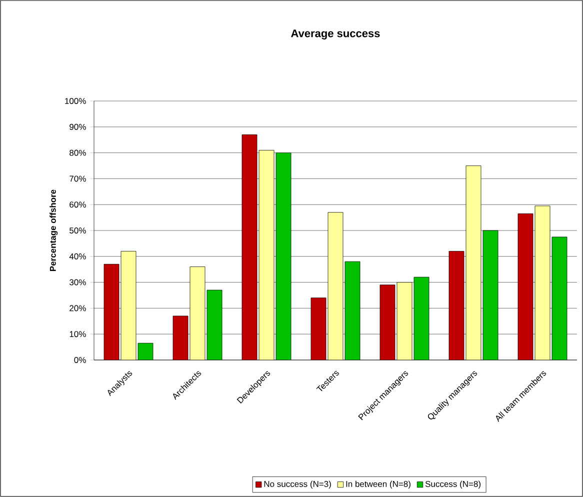  I want to click on y-tick-label: 0%, so click(80, 359).